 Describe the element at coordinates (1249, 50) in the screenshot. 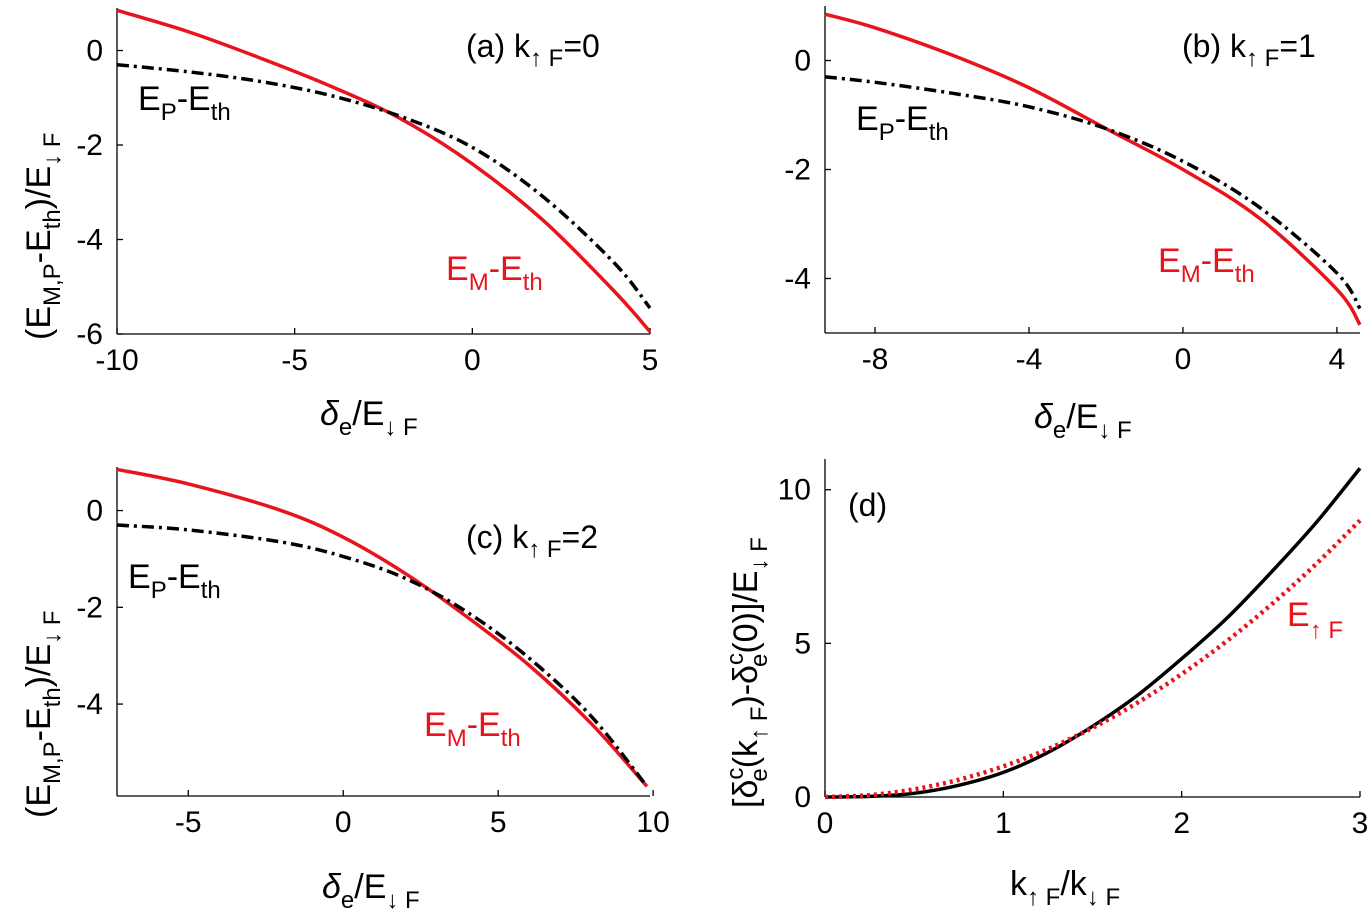

I see `panel-b-label: (b) k↑ F=1` at that location.